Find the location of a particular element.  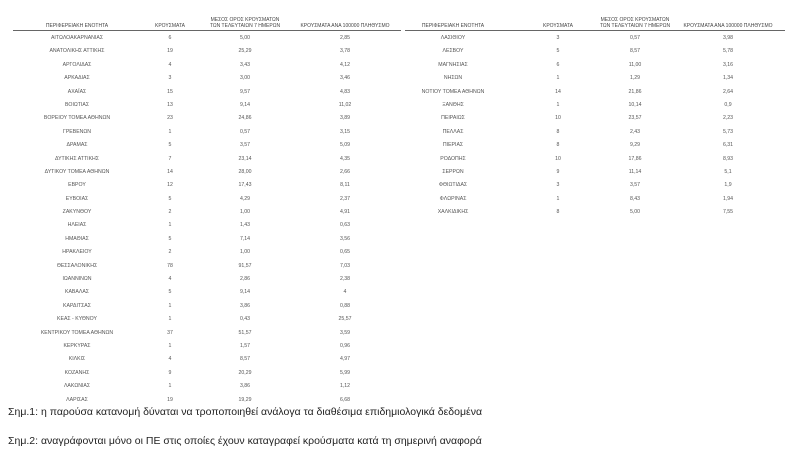

cell-cases: 23 is located at coordinates (170, 118).